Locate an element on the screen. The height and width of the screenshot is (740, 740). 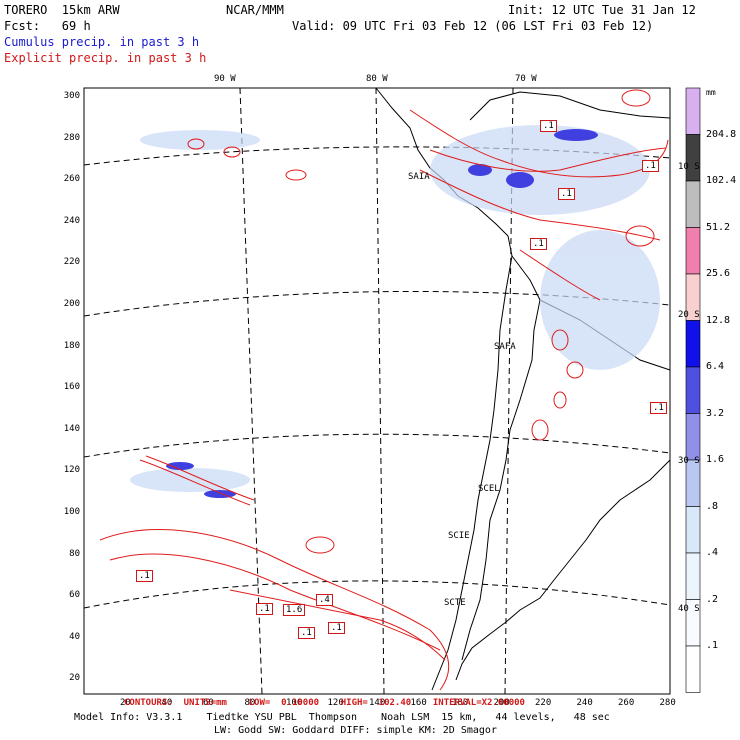
colorbar-label: 102.4 is located at coordinates (721, 180).